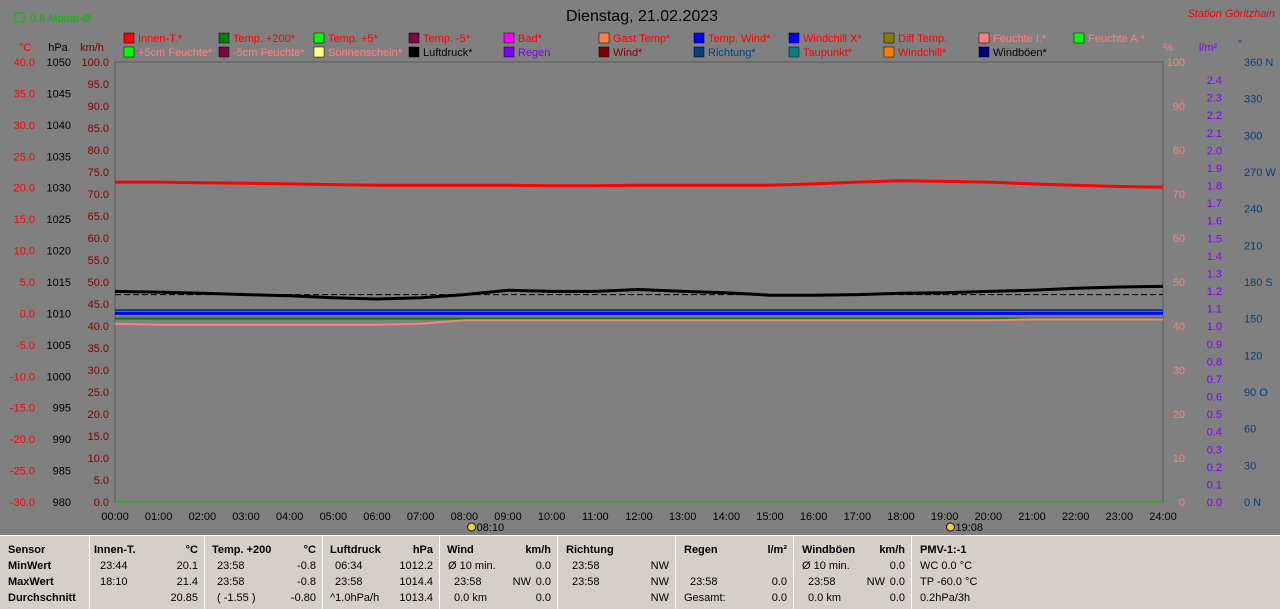 The image size is (1280, 609). What do you see at coordinates (739, 39) in the screenshot?
I see `legend-label: Temp. Wind*` at bounding box center [739, 39].